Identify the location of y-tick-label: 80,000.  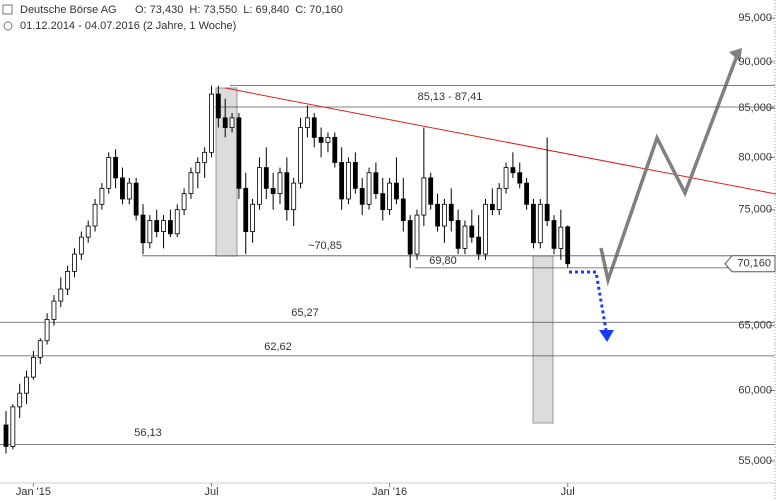
(755, 157).